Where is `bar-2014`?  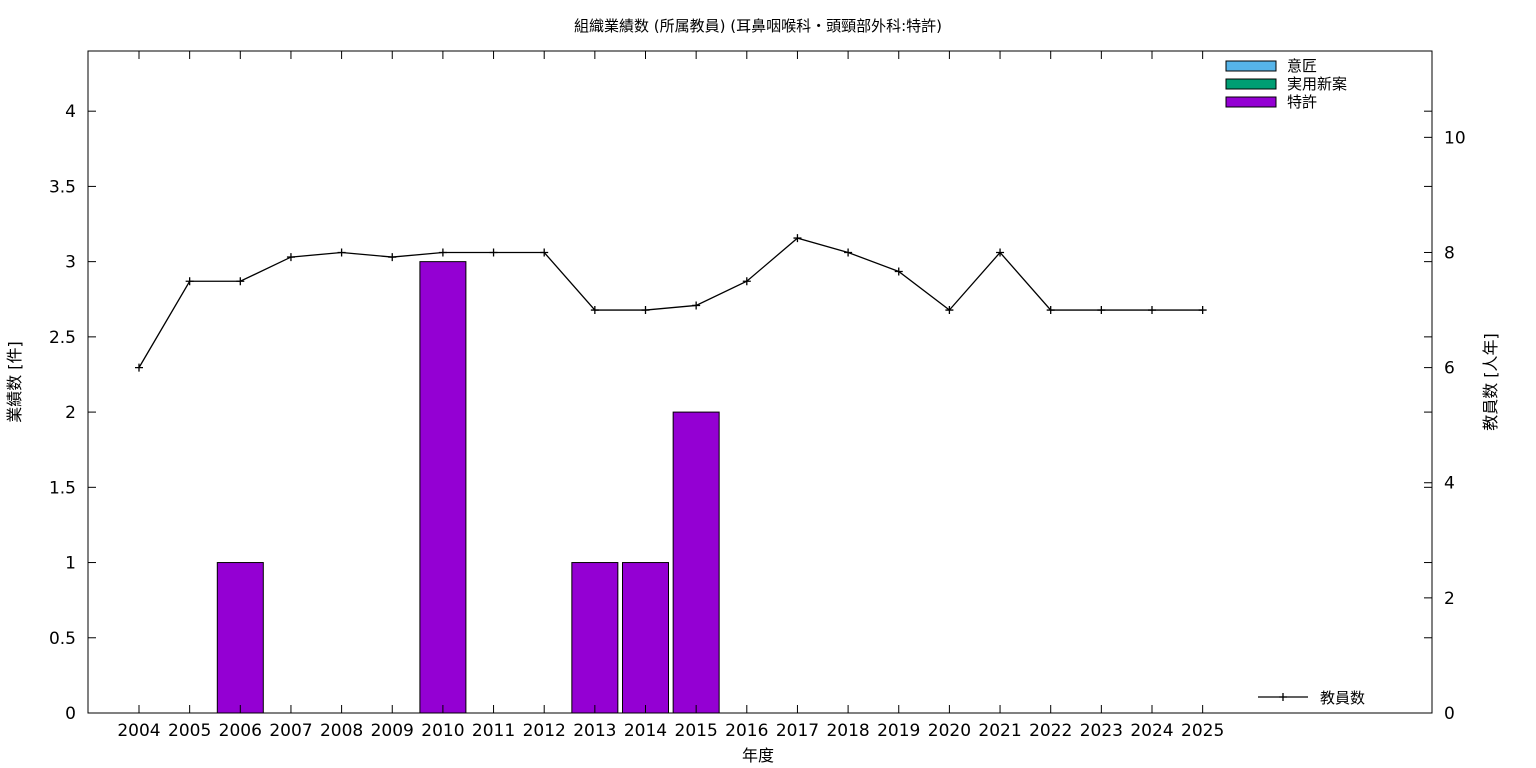 bar-2014 is located at coordinates (645, 638).